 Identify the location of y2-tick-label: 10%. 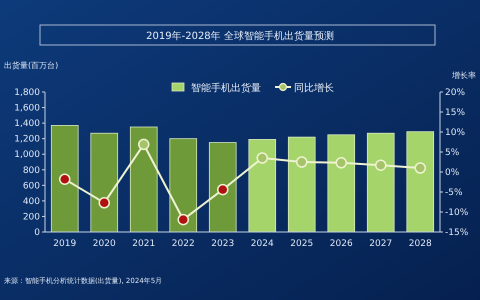
(455, 133).